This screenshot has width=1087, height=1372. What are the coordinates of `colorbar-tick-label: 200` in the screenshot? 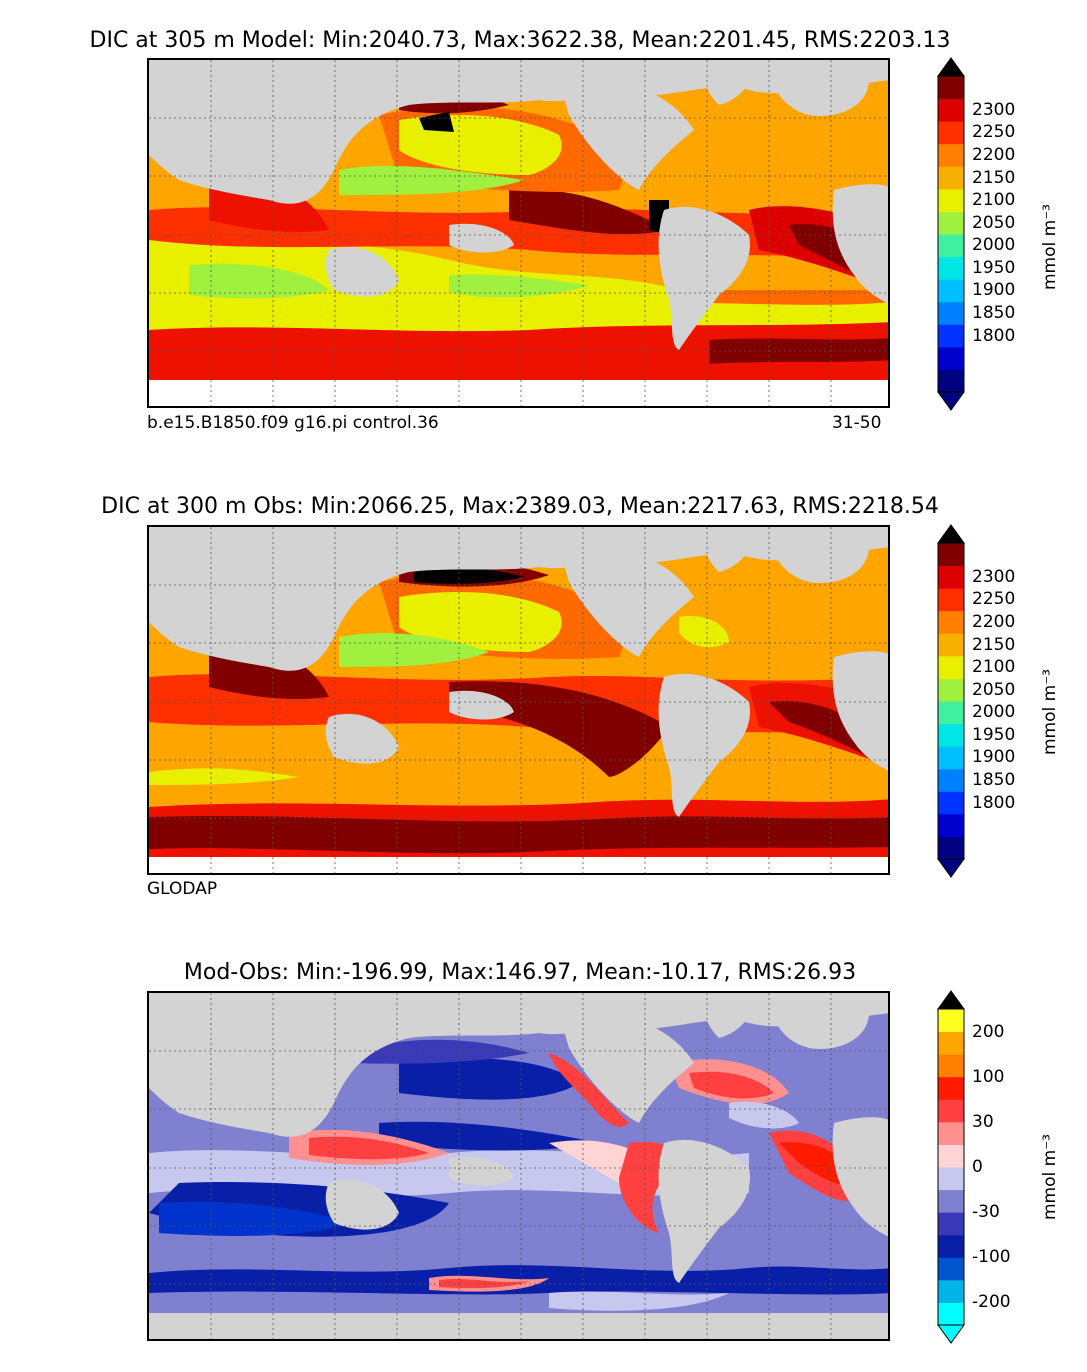 It's located at (988, 1031).